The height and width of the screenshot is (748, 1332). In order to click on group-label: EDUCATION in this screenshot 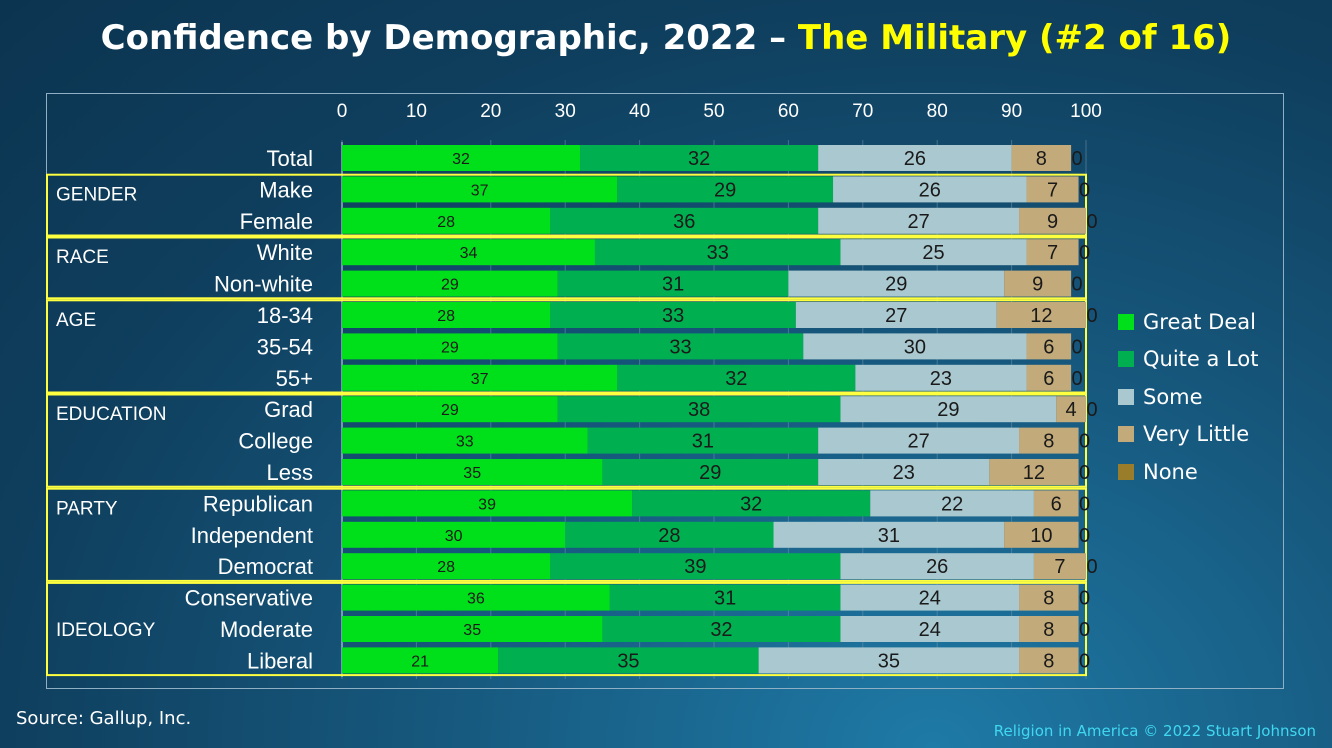, I will do `click(111, 414)`.